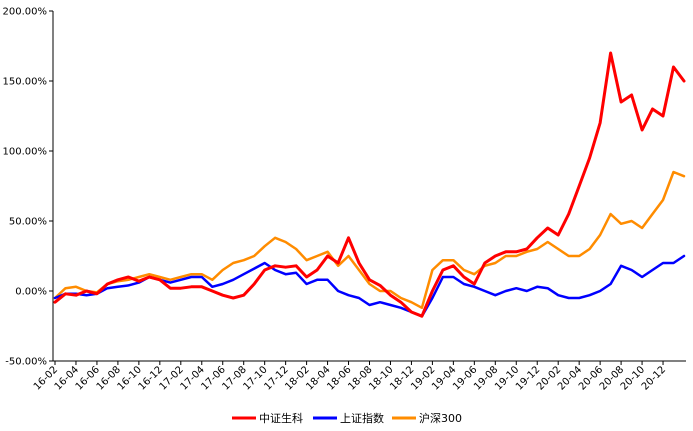  What do you see at coordinates (25, 82) in the screenshot?
I see `y-tick-label: 150.00%` at bounding box center [25, 82].